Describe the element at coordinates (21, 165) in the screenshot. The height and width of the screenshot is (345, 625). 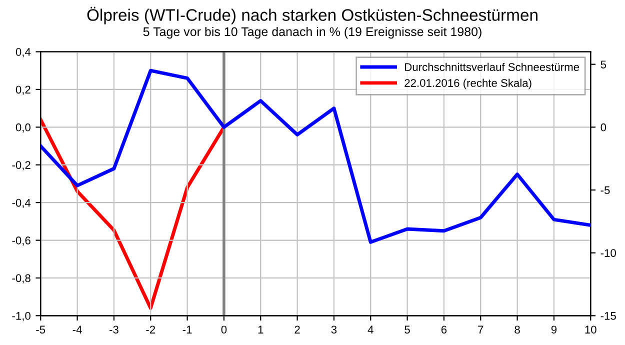
I see `y-tick-label: -0,2` at that location.